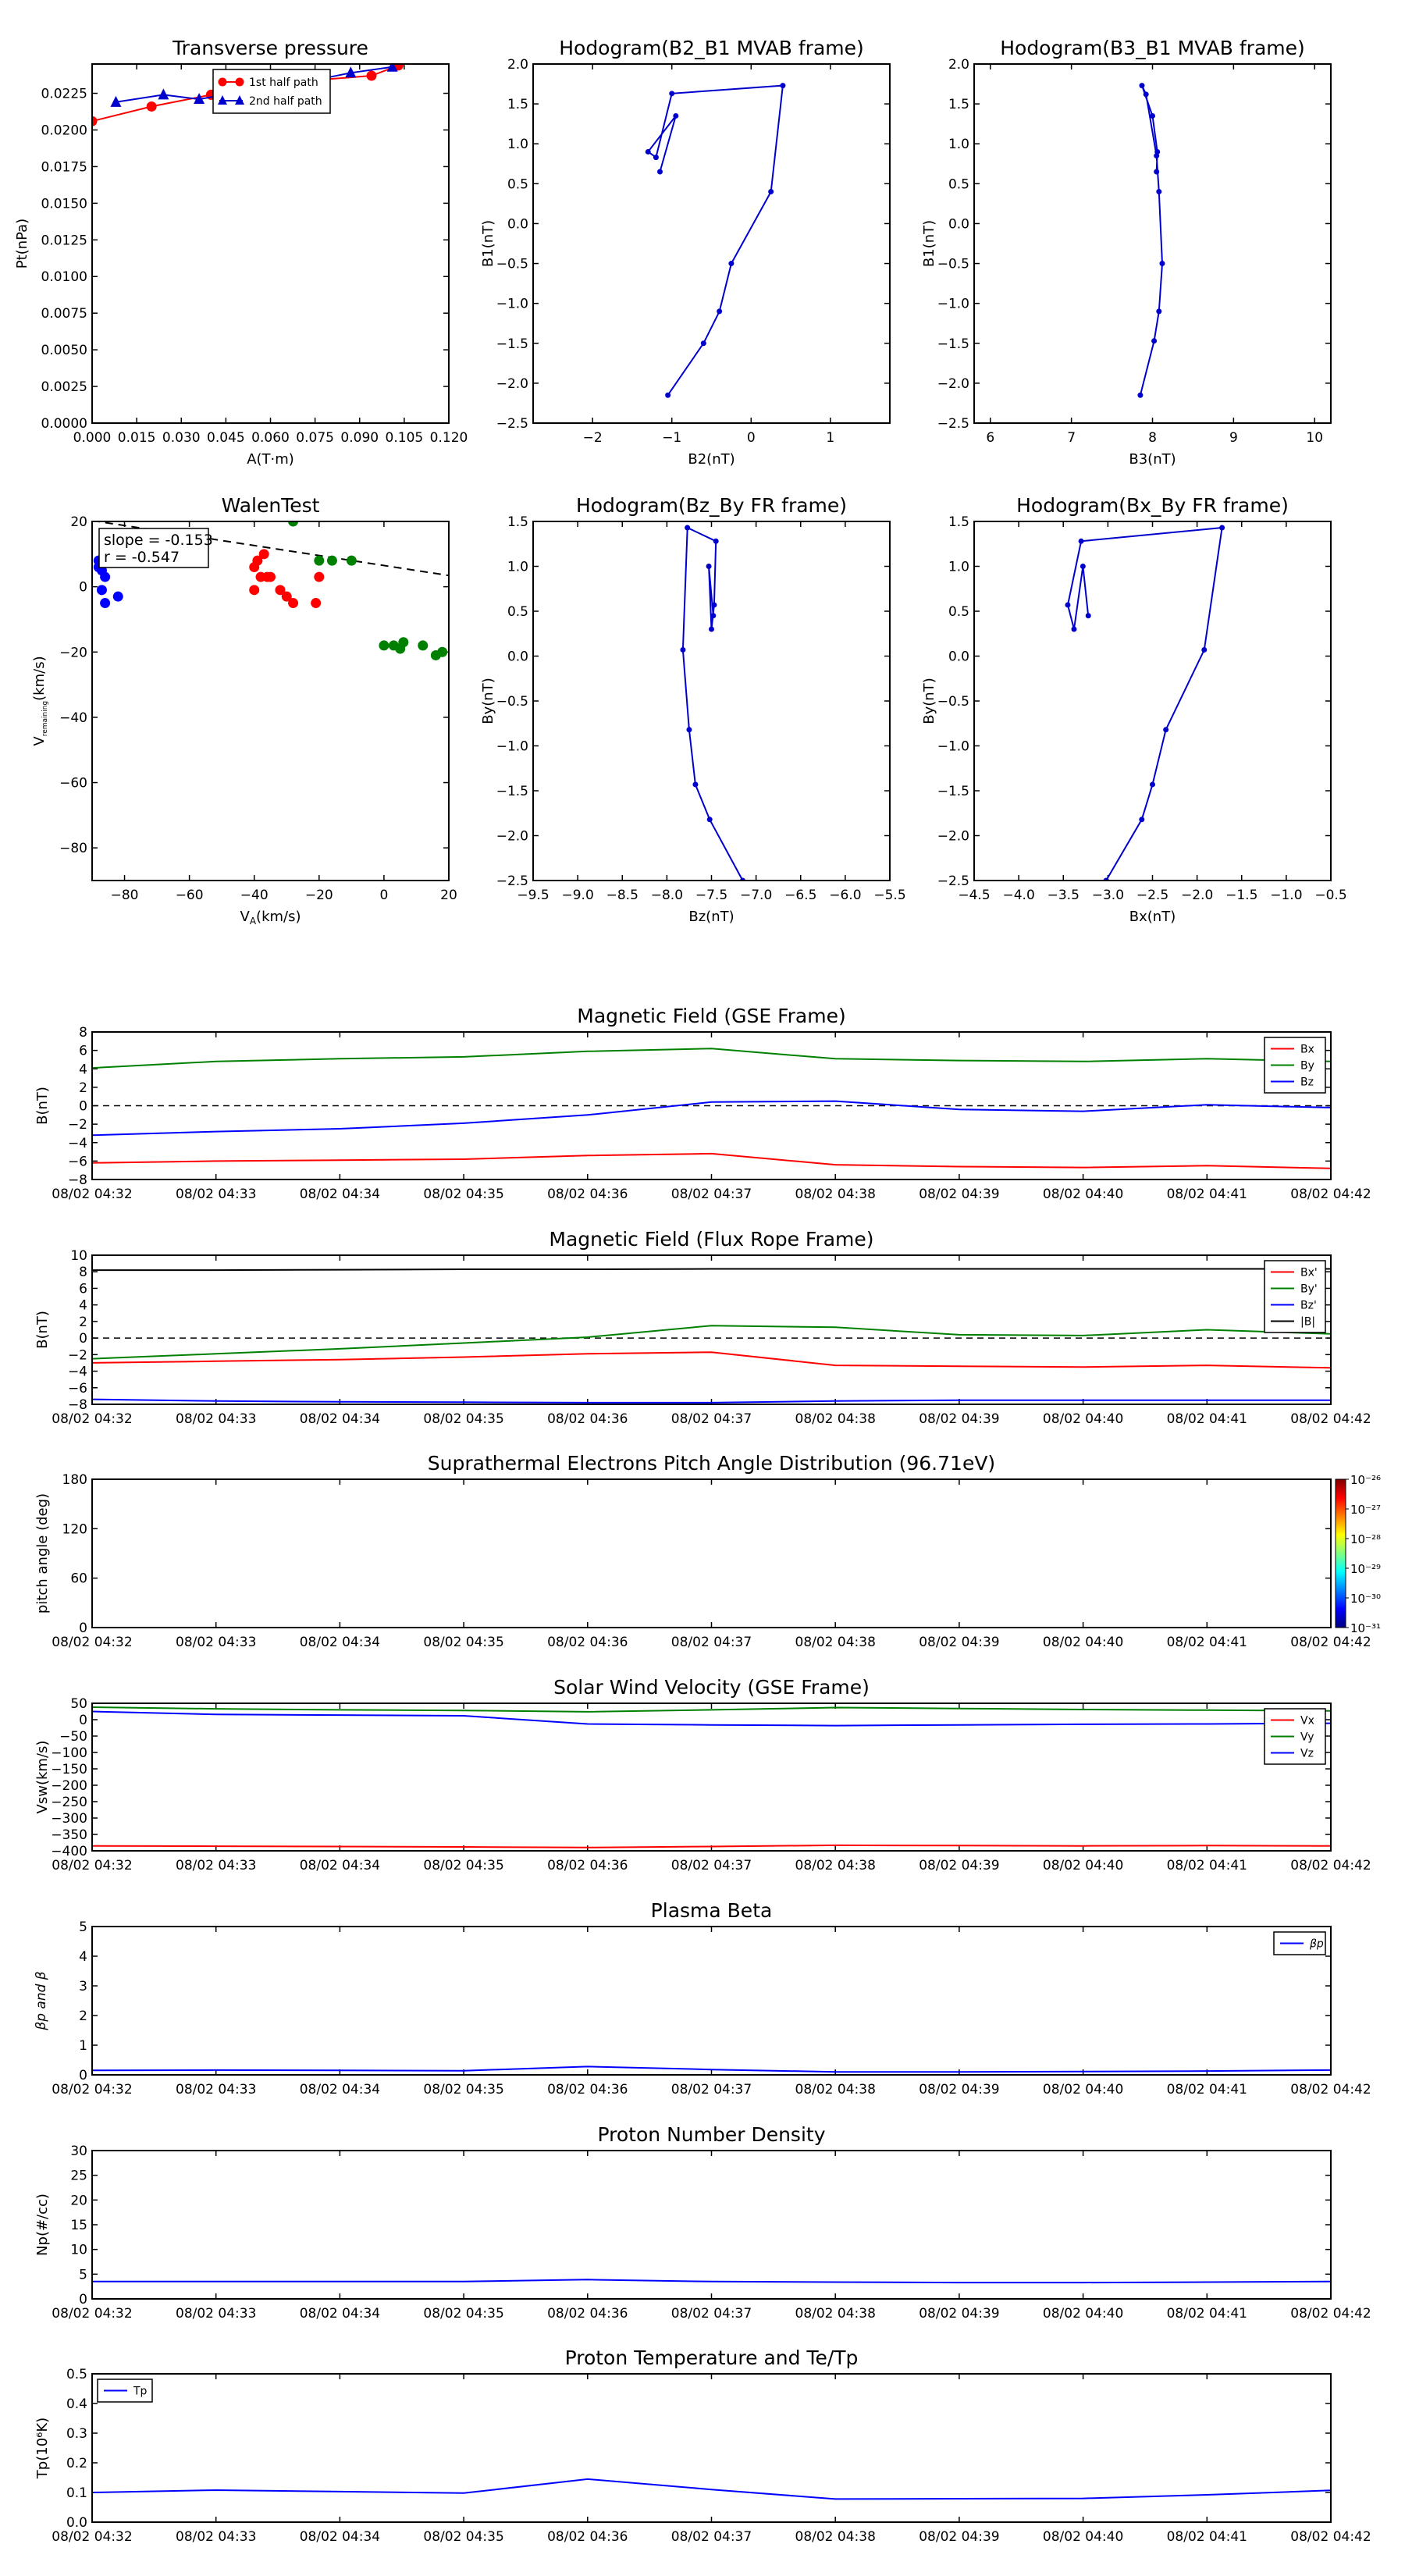 This screenshot has height=2576, width=1405. What do you see at coordinates (1365, 1510) in the screenshot?
I see `colorbar-label: 10⁻²⁷` at bounding box center [1365, 1510].